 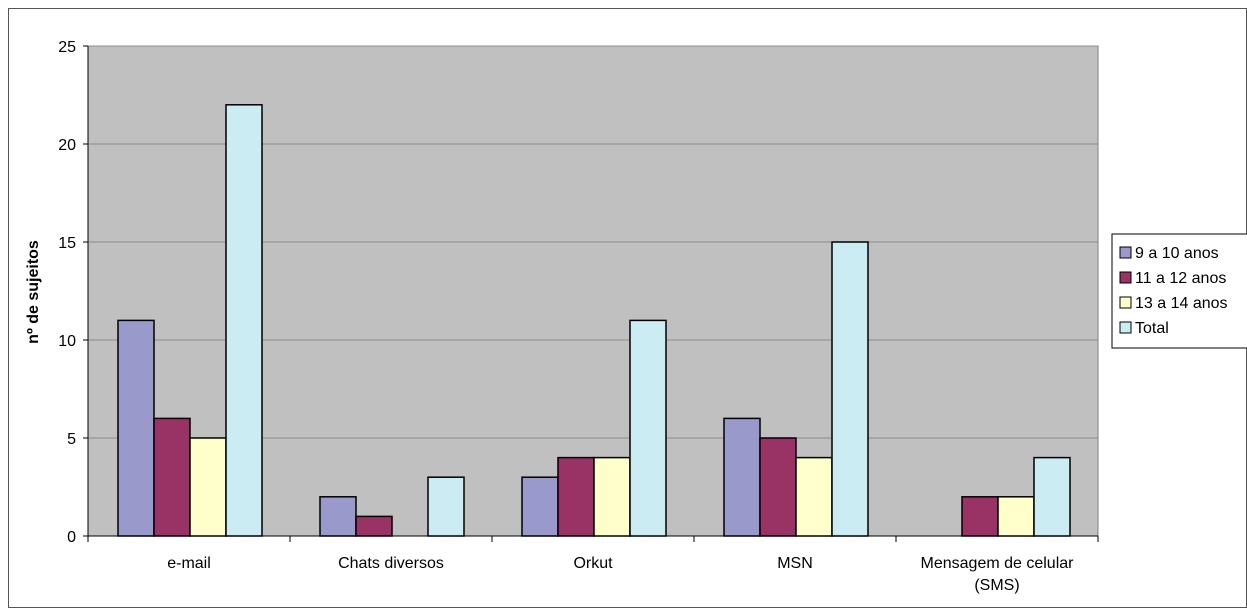 What do you see at coordinates (1177, 253) in the screenshot?
I see `legend-label: 9 a 10 anos` at bounding box center [1177, 253].